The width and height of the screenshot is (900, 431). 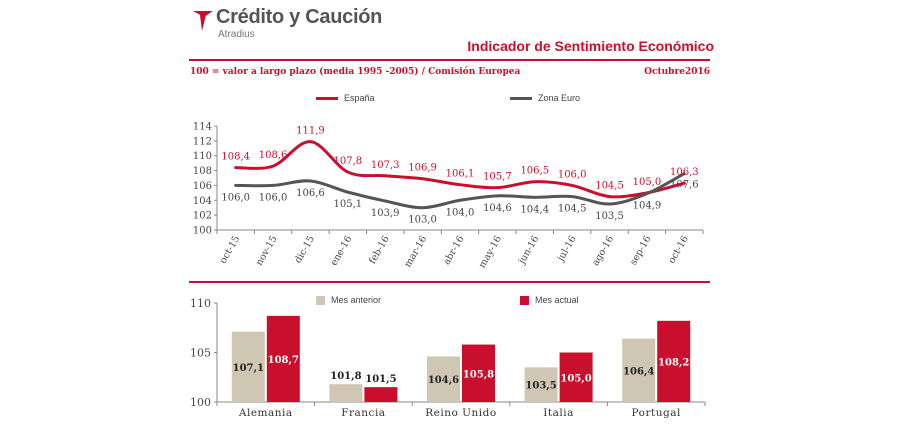 I want to click on legend-mes-actual-label: Mes actual, so click(x=557, y=300).